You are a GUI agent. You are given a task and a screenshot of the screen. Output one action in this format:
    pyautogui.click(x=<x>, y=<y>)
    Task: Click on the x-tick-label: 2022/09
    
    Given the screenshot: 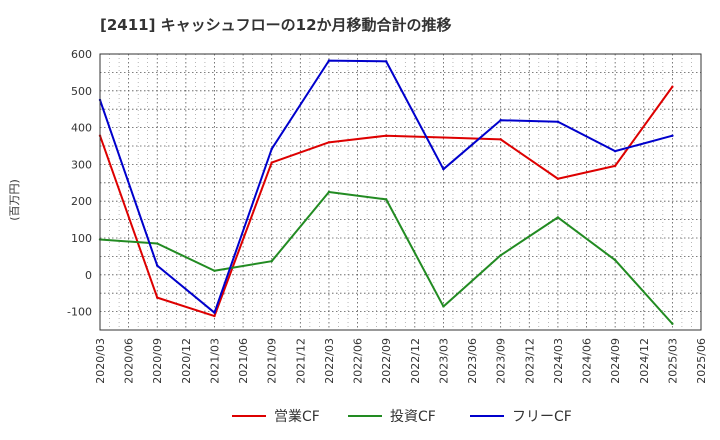 What is the action you would take?
    pyautogui.click(x=386, y=361)
    